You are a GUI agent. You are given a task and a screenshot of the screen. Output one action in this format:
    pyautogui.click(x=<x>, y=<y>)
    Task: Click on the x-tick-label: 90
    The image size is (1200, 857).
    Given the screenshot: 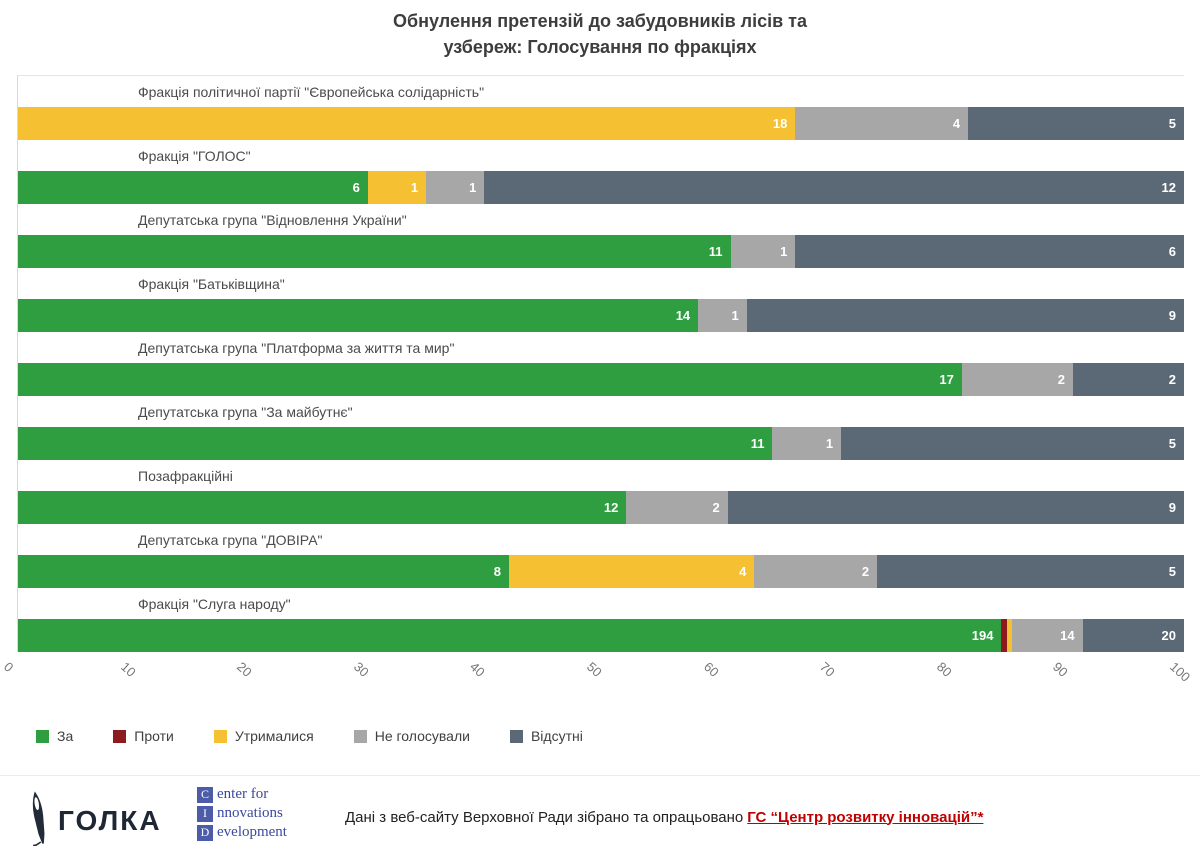 What is the action you would take?
    pyautogui.click(x=1061, y=669)
    